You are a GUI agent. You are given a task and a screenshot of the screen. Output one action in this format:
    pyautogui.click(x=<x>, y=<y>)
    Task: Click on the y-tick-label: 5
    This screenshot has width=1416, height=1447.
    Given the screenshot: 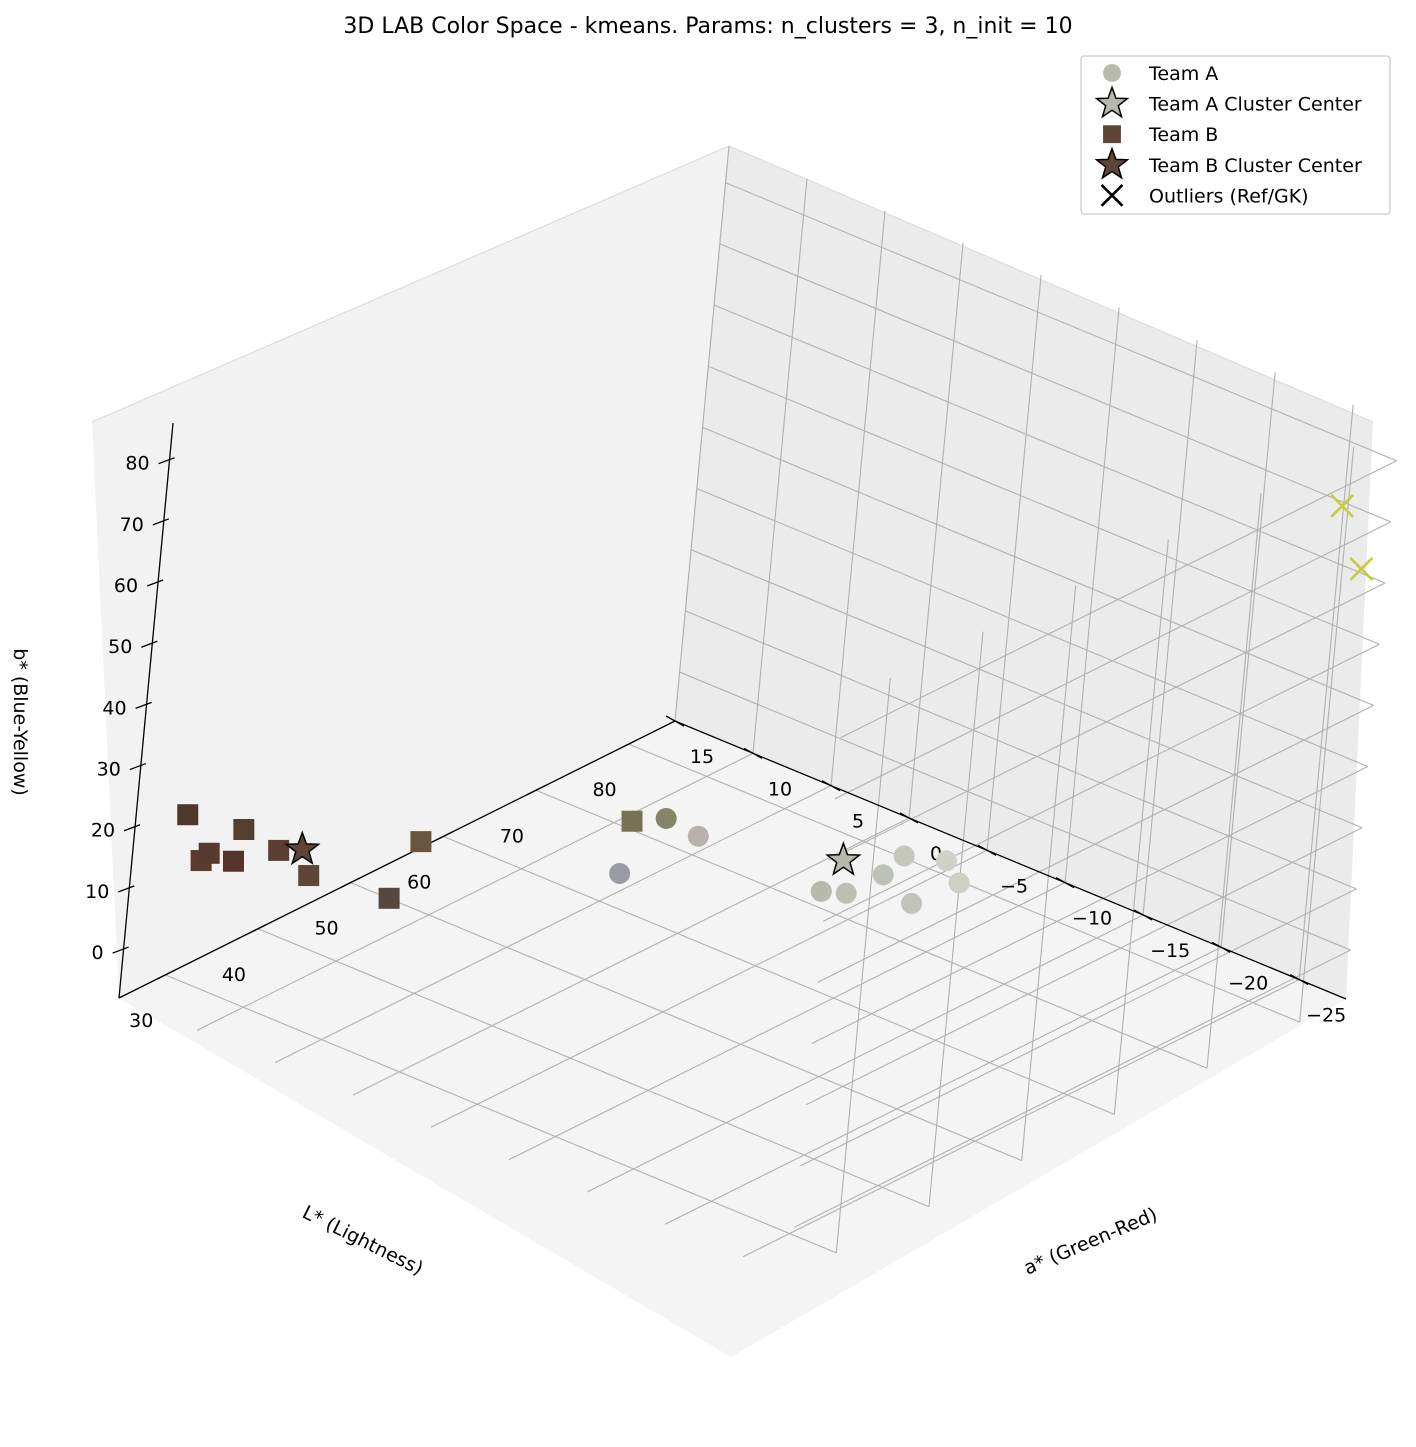 What is the action you would take?
    pyautogui.click(x=858, y=822)
    